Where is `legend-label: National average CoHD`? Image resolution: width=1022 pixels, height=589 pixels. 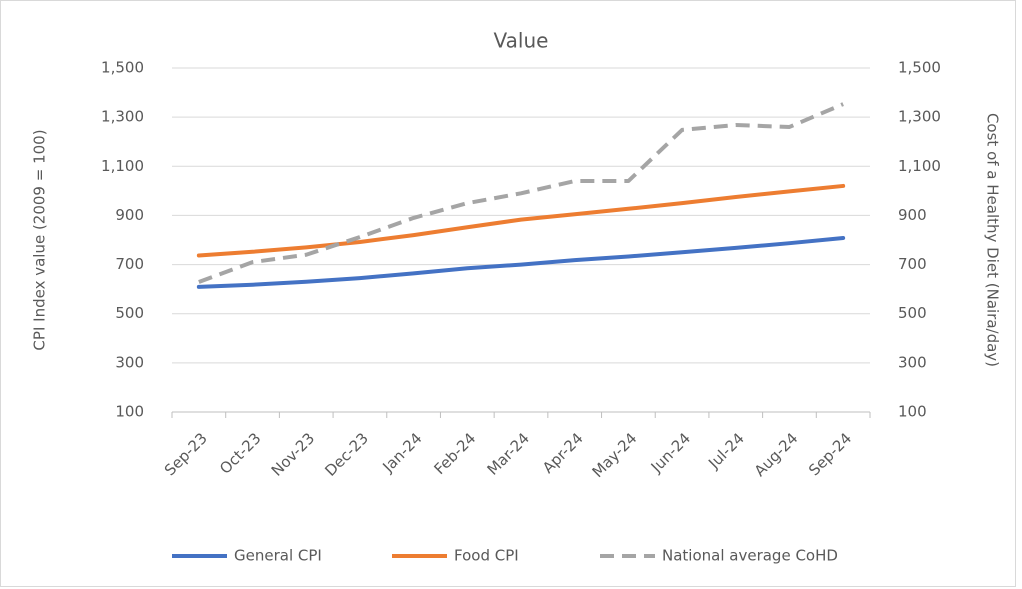 legend-label: National average CoHD is located at coordinates (750, 556).